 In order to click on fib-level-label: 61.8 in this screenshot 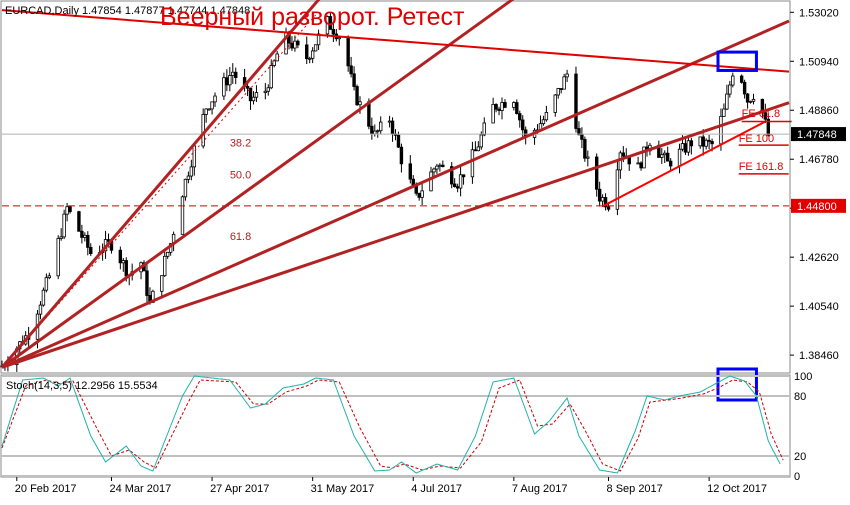, I will do `click(240, 237)`.